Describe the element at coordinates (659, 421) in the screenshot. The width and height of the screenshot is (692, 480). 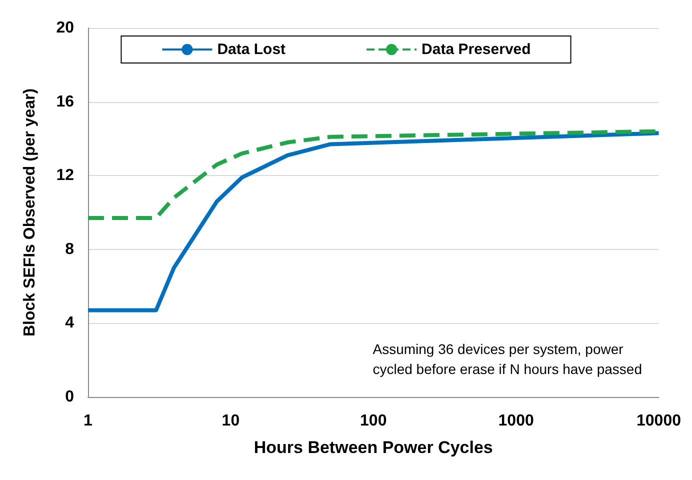
I see `x-tick-label: 10000` at that location.